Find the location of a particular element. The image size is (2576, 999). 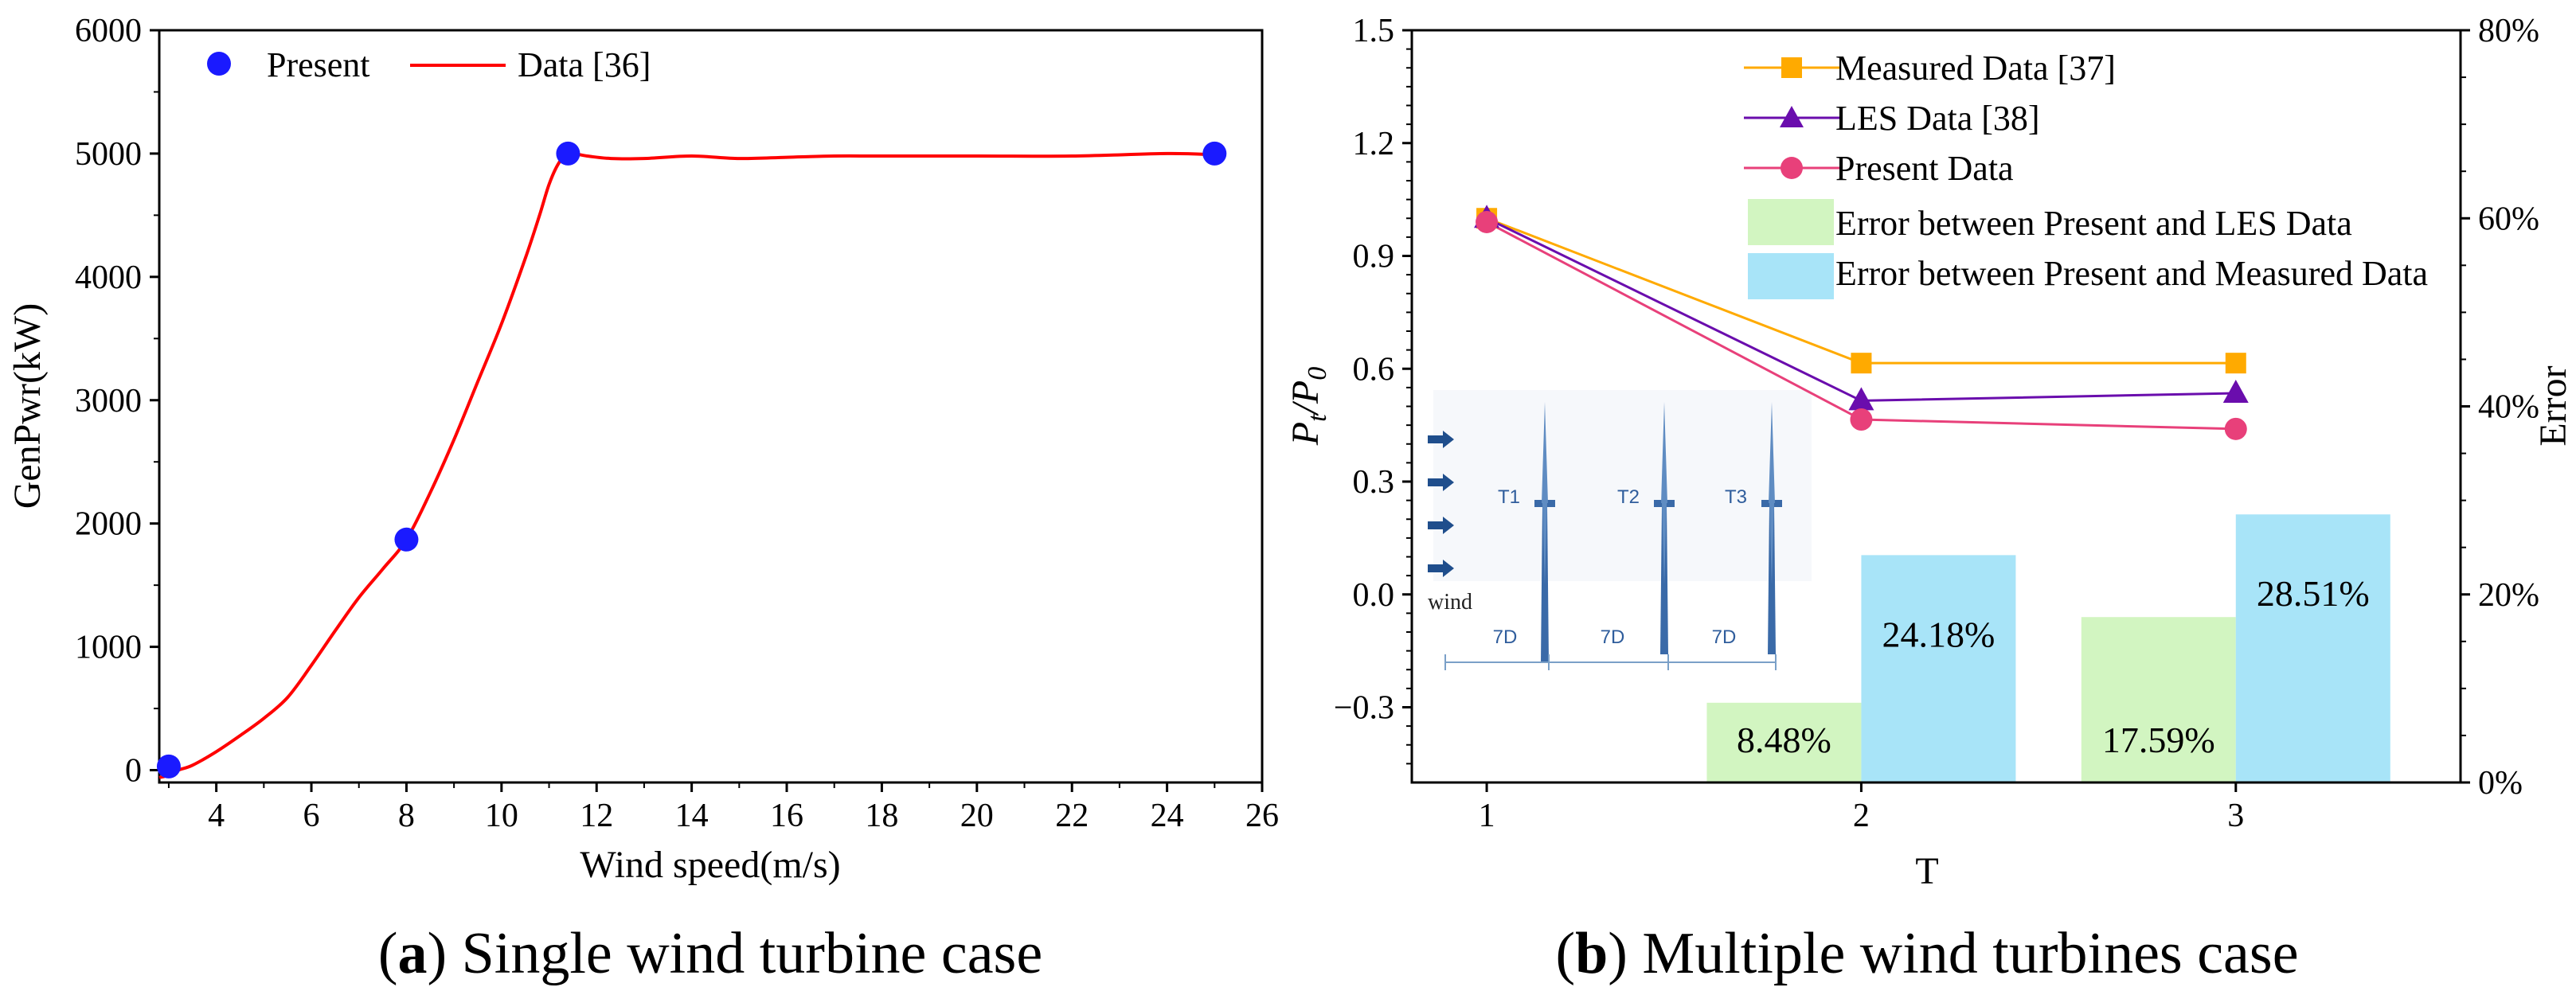

x-tick-label: 3 is located at coordinates (2236, 816).